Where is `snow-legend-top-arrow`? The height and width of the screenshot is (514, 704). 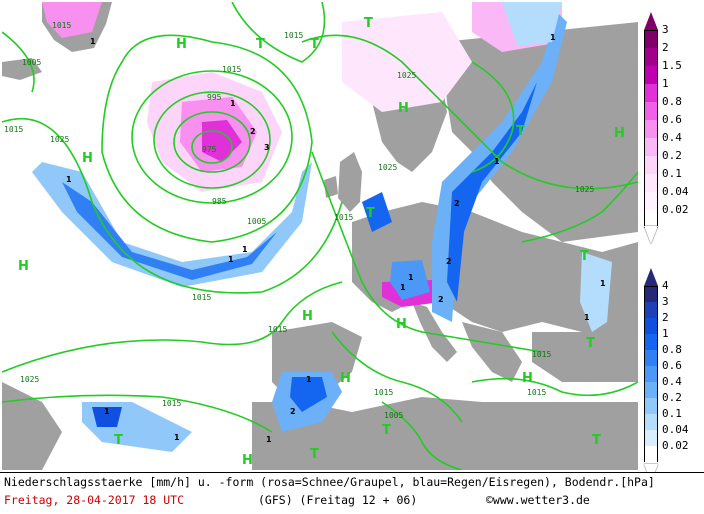 snow-legend-top-arrow is located at coordinates (651, 21).